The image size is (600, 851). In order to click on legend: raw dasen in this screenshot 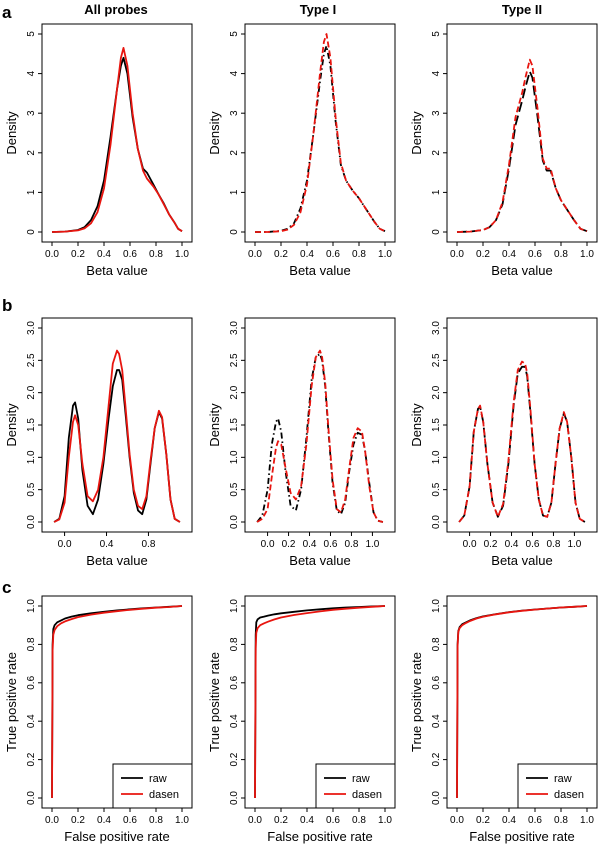, I will do `click(152, 786)`.